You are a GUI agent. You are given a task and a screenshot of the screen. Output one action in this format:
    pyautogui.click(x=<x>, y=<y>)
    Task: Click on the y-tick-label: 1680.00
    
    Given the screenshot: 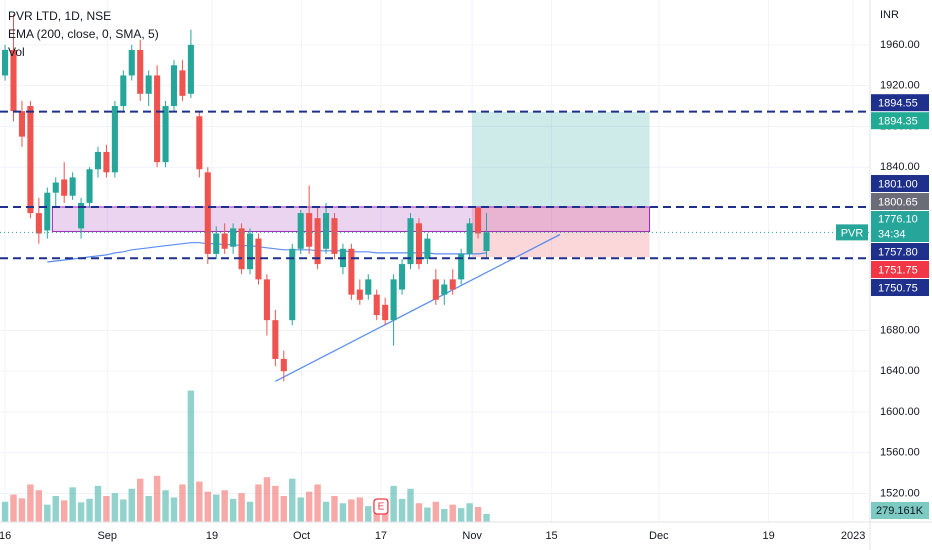 What is the action you would take?
    pyautogui.click(x=900, y=330)
    